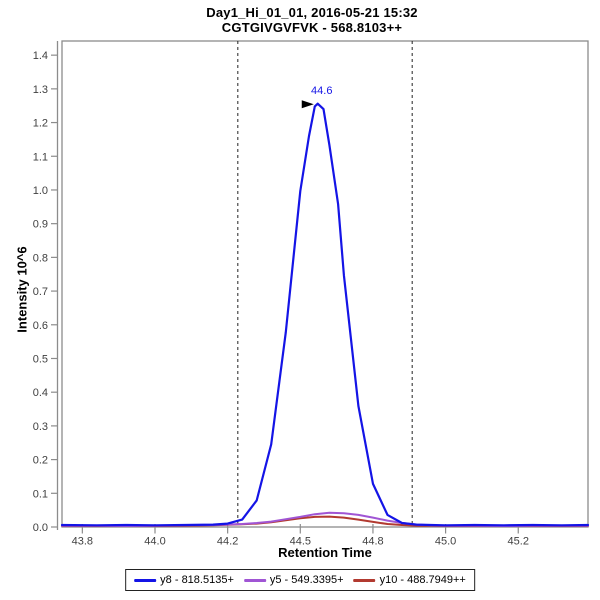  I want to click on y-tick-label: 0.1, so click(40, 494).